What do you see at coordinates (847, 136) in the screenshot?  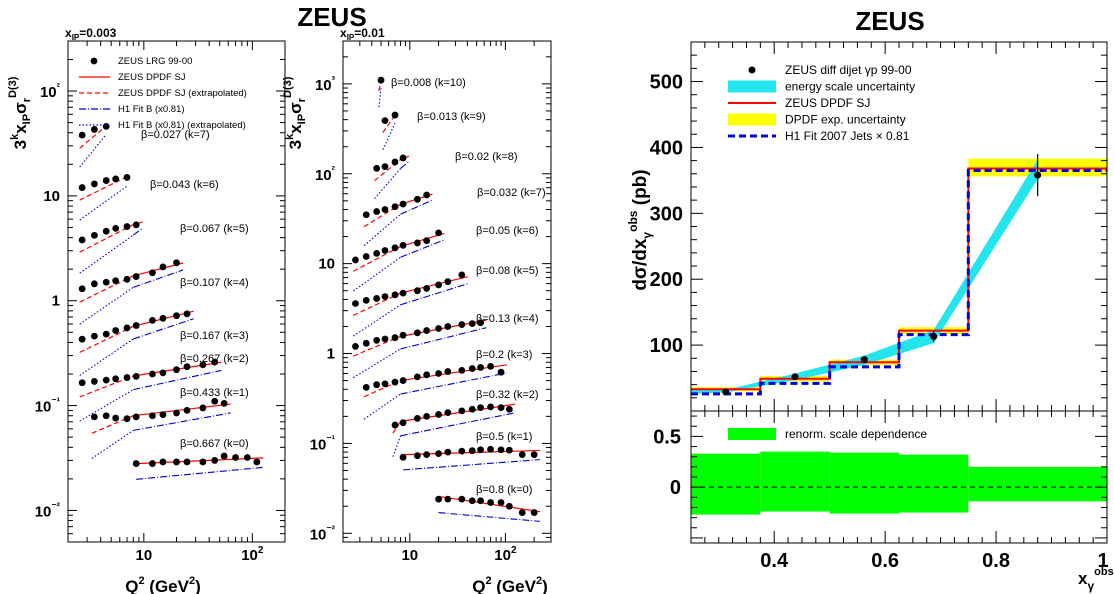 I see `legend-label: H1 Fit 2007 Jets × 0.81` at bounding box center [847, 136].